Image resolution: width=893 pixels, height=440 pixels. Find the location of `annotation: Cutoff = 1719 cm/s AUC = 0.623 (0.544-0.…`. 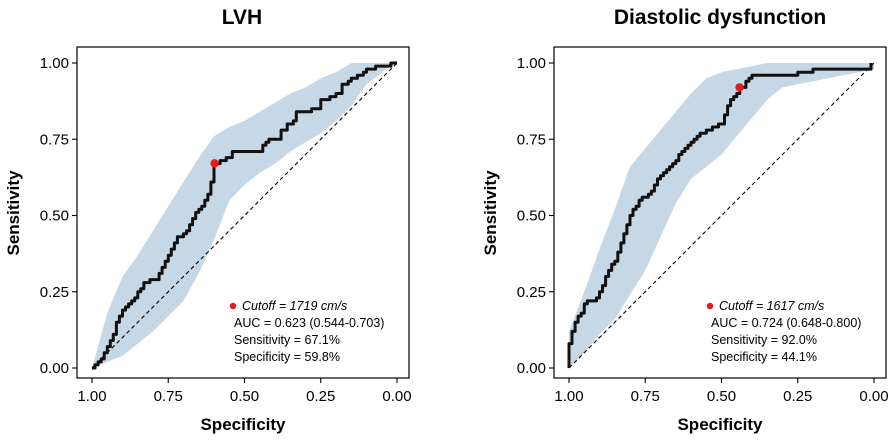

annotation: Cutoff = 1719 cm/s AUC = 0.623 (0.544-0.… is located at coordinates (306, 331).